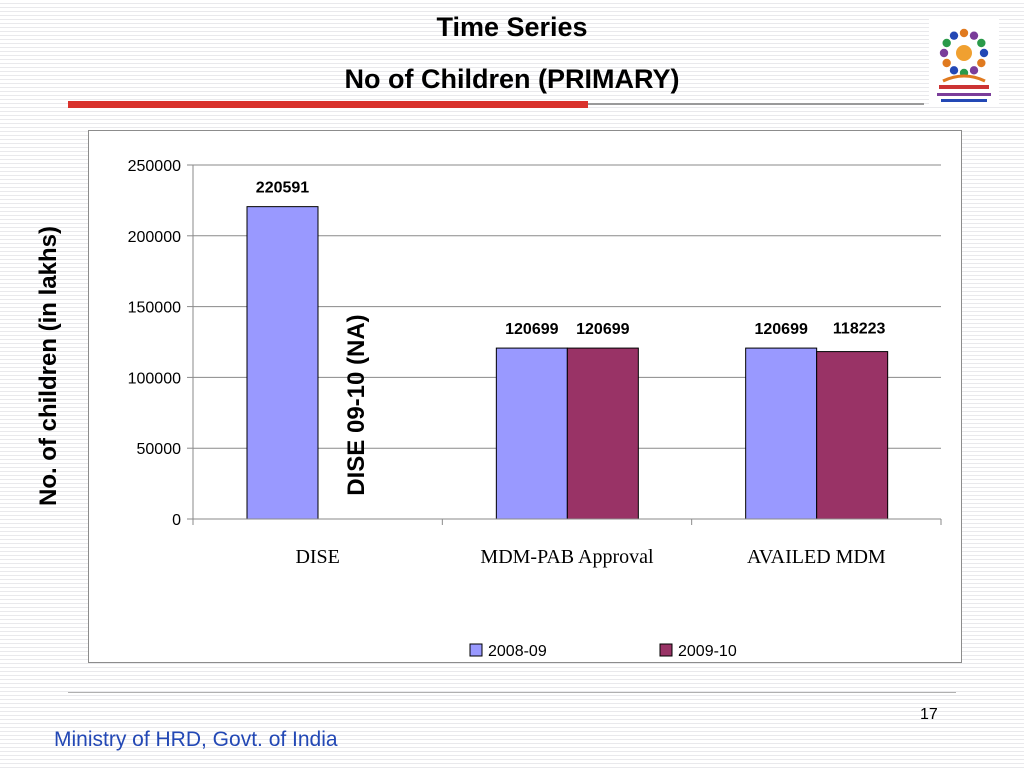 The width and height of the screenshot is (1024, 768). I want to click on y-tick-label: 150000, so click(154, 308).